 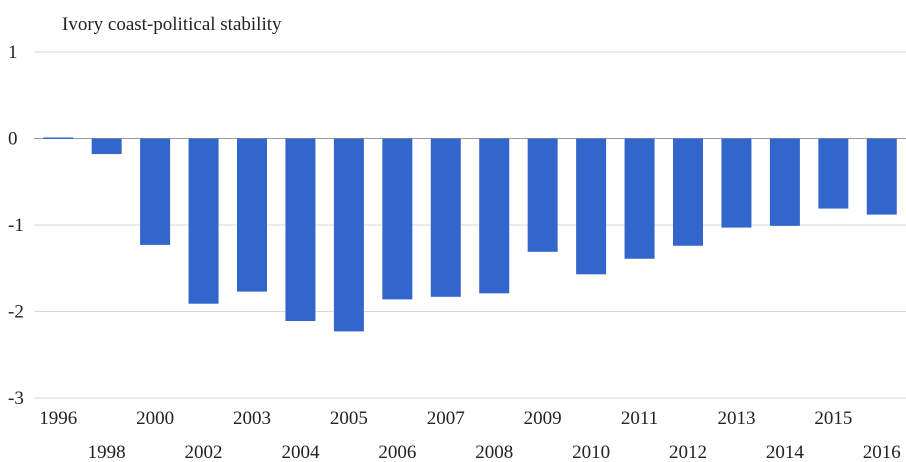 What do you see at coordinates (784, 182) in the screenshot?
I see `bar-2014` at bounding box center [784, 182].